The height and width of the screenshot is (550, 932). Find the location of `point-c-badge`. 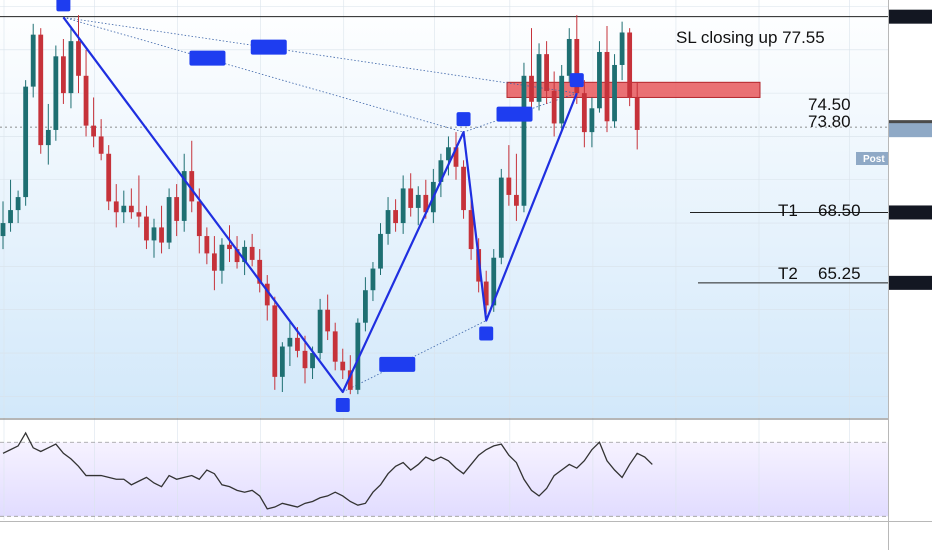

point-c-badge is located at coordinates (486, 333).